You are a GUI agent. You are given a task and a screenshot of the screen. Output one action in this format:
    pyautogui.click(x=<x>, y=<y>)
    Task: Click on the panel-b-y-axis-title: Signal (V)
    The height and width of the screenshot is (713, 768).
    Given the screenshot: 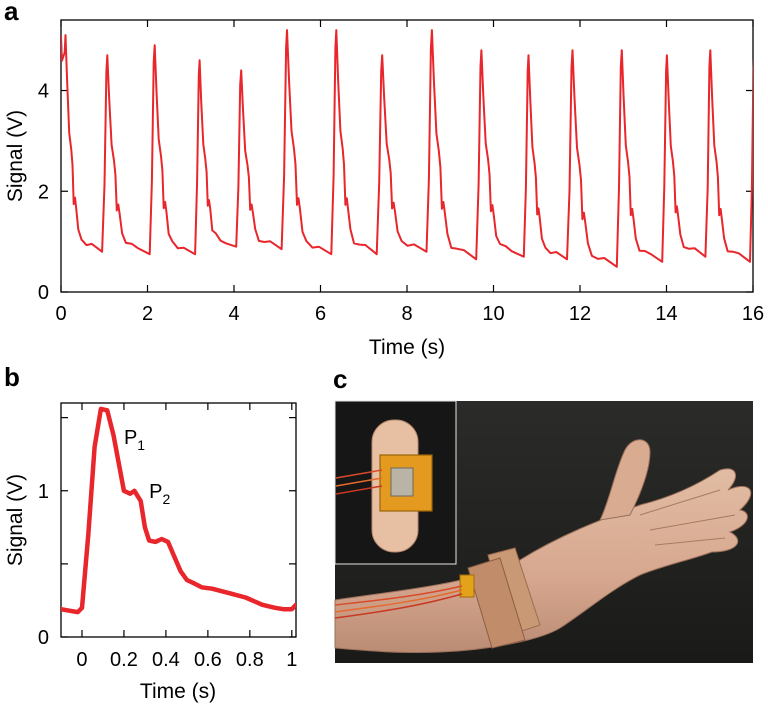 What is the action you would take?
    pyautogui.click(x=15, y=520)
    